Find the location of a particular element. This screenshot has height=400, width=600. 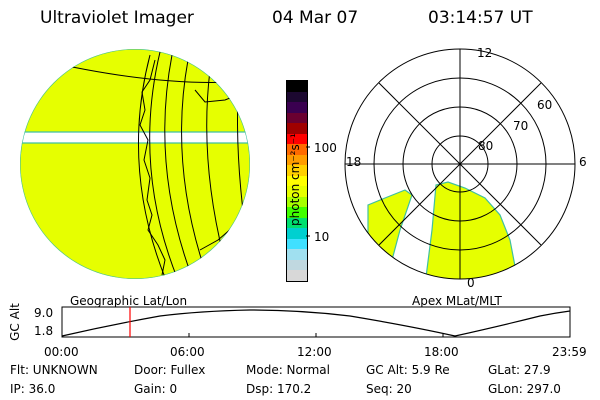

ip-status: IP: 36.0 is located at coordinates (33, 389).